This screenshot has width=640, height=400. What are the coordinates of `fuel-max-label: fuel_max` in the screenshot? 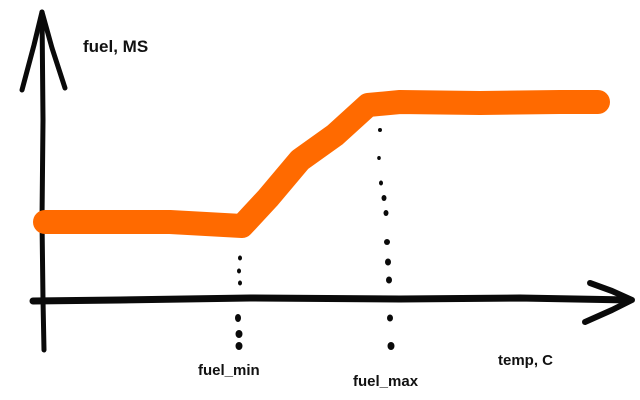 It's located at (386, 381).